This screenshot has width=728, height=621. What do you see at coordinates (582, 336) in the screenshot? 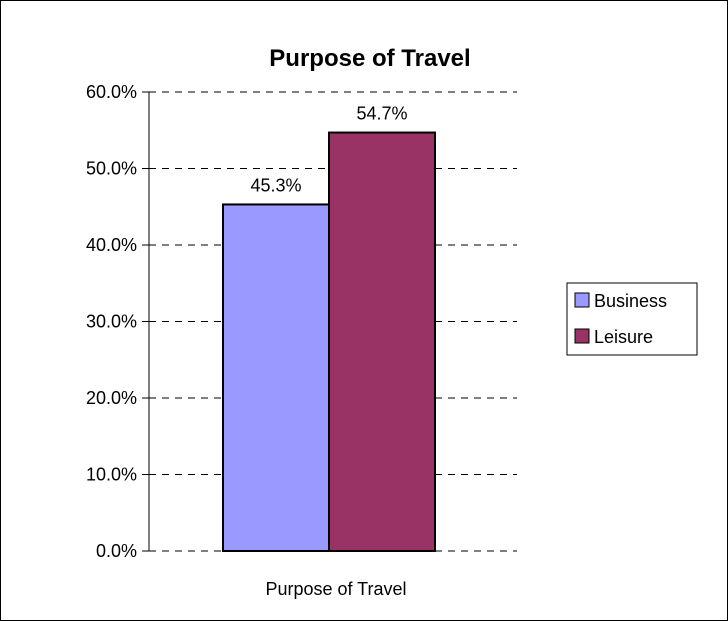
I see `legend-swatch-leisure` at bounding box center [582, 336].